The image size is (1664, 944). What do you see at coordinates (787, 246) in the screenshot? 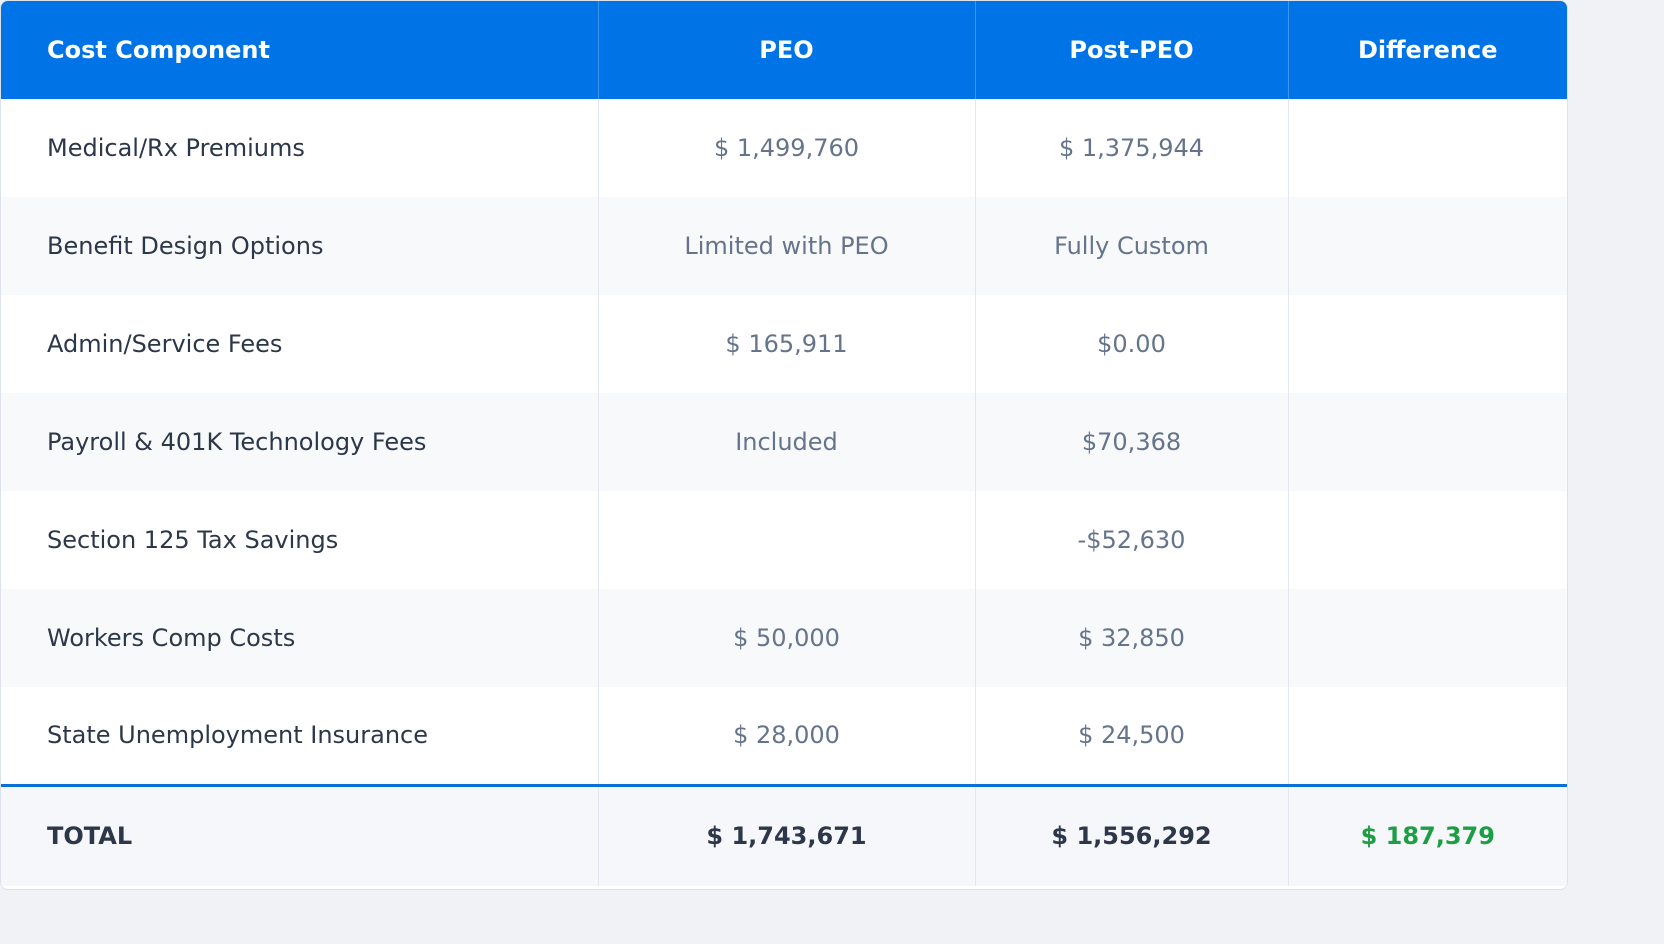
I see `cell-peo: Limited with PEO` at bounding box center [787, 246].